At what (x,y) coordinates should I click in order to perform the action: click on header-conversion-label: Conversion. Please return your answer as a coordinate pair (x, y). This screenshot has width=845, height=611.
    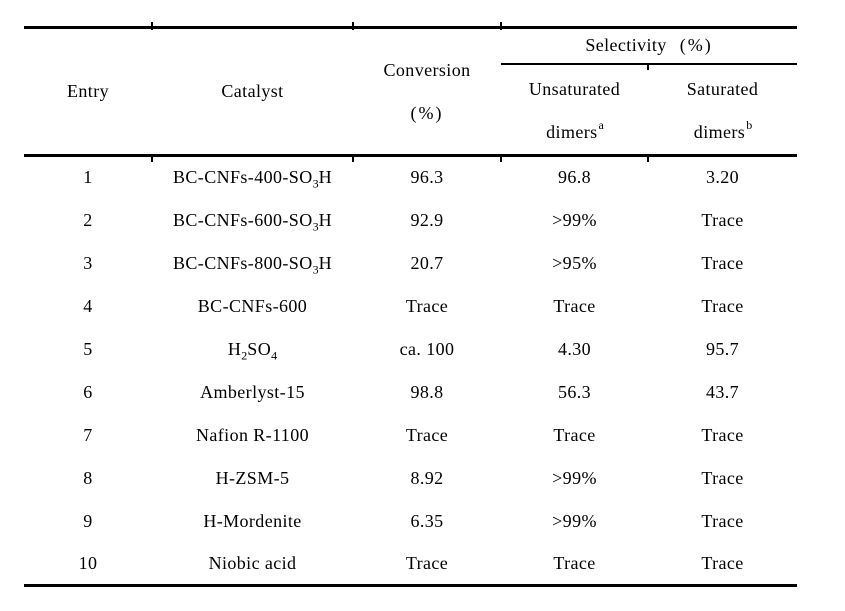
    Looking at the image, I should click on (427, 69).